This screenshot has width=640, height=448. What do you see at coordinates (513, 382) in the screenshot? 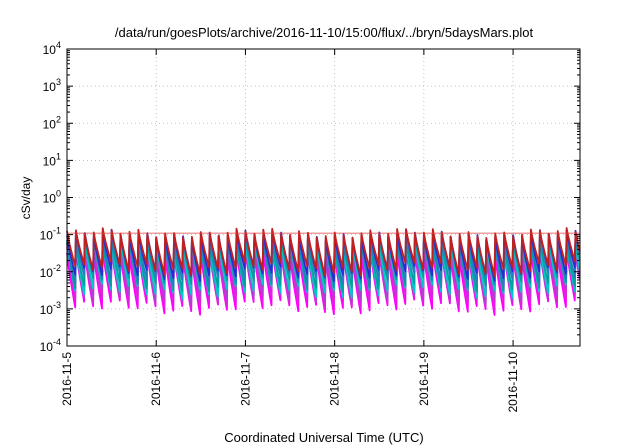
I see `x-tick-label: 2016-11-10` at bounding box center [513, 382].